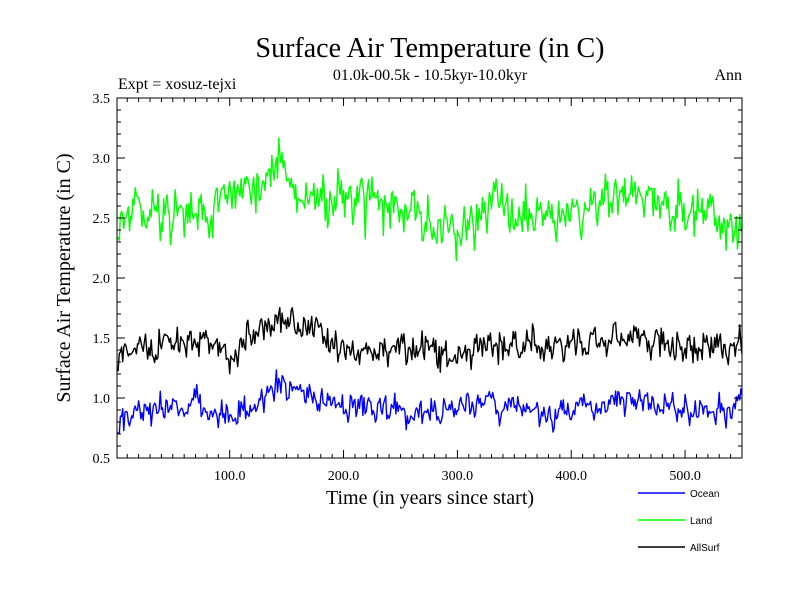 This screenshot has width=800, height=600. I want to click on x-tick-label: 100.0, so click(230, 476).